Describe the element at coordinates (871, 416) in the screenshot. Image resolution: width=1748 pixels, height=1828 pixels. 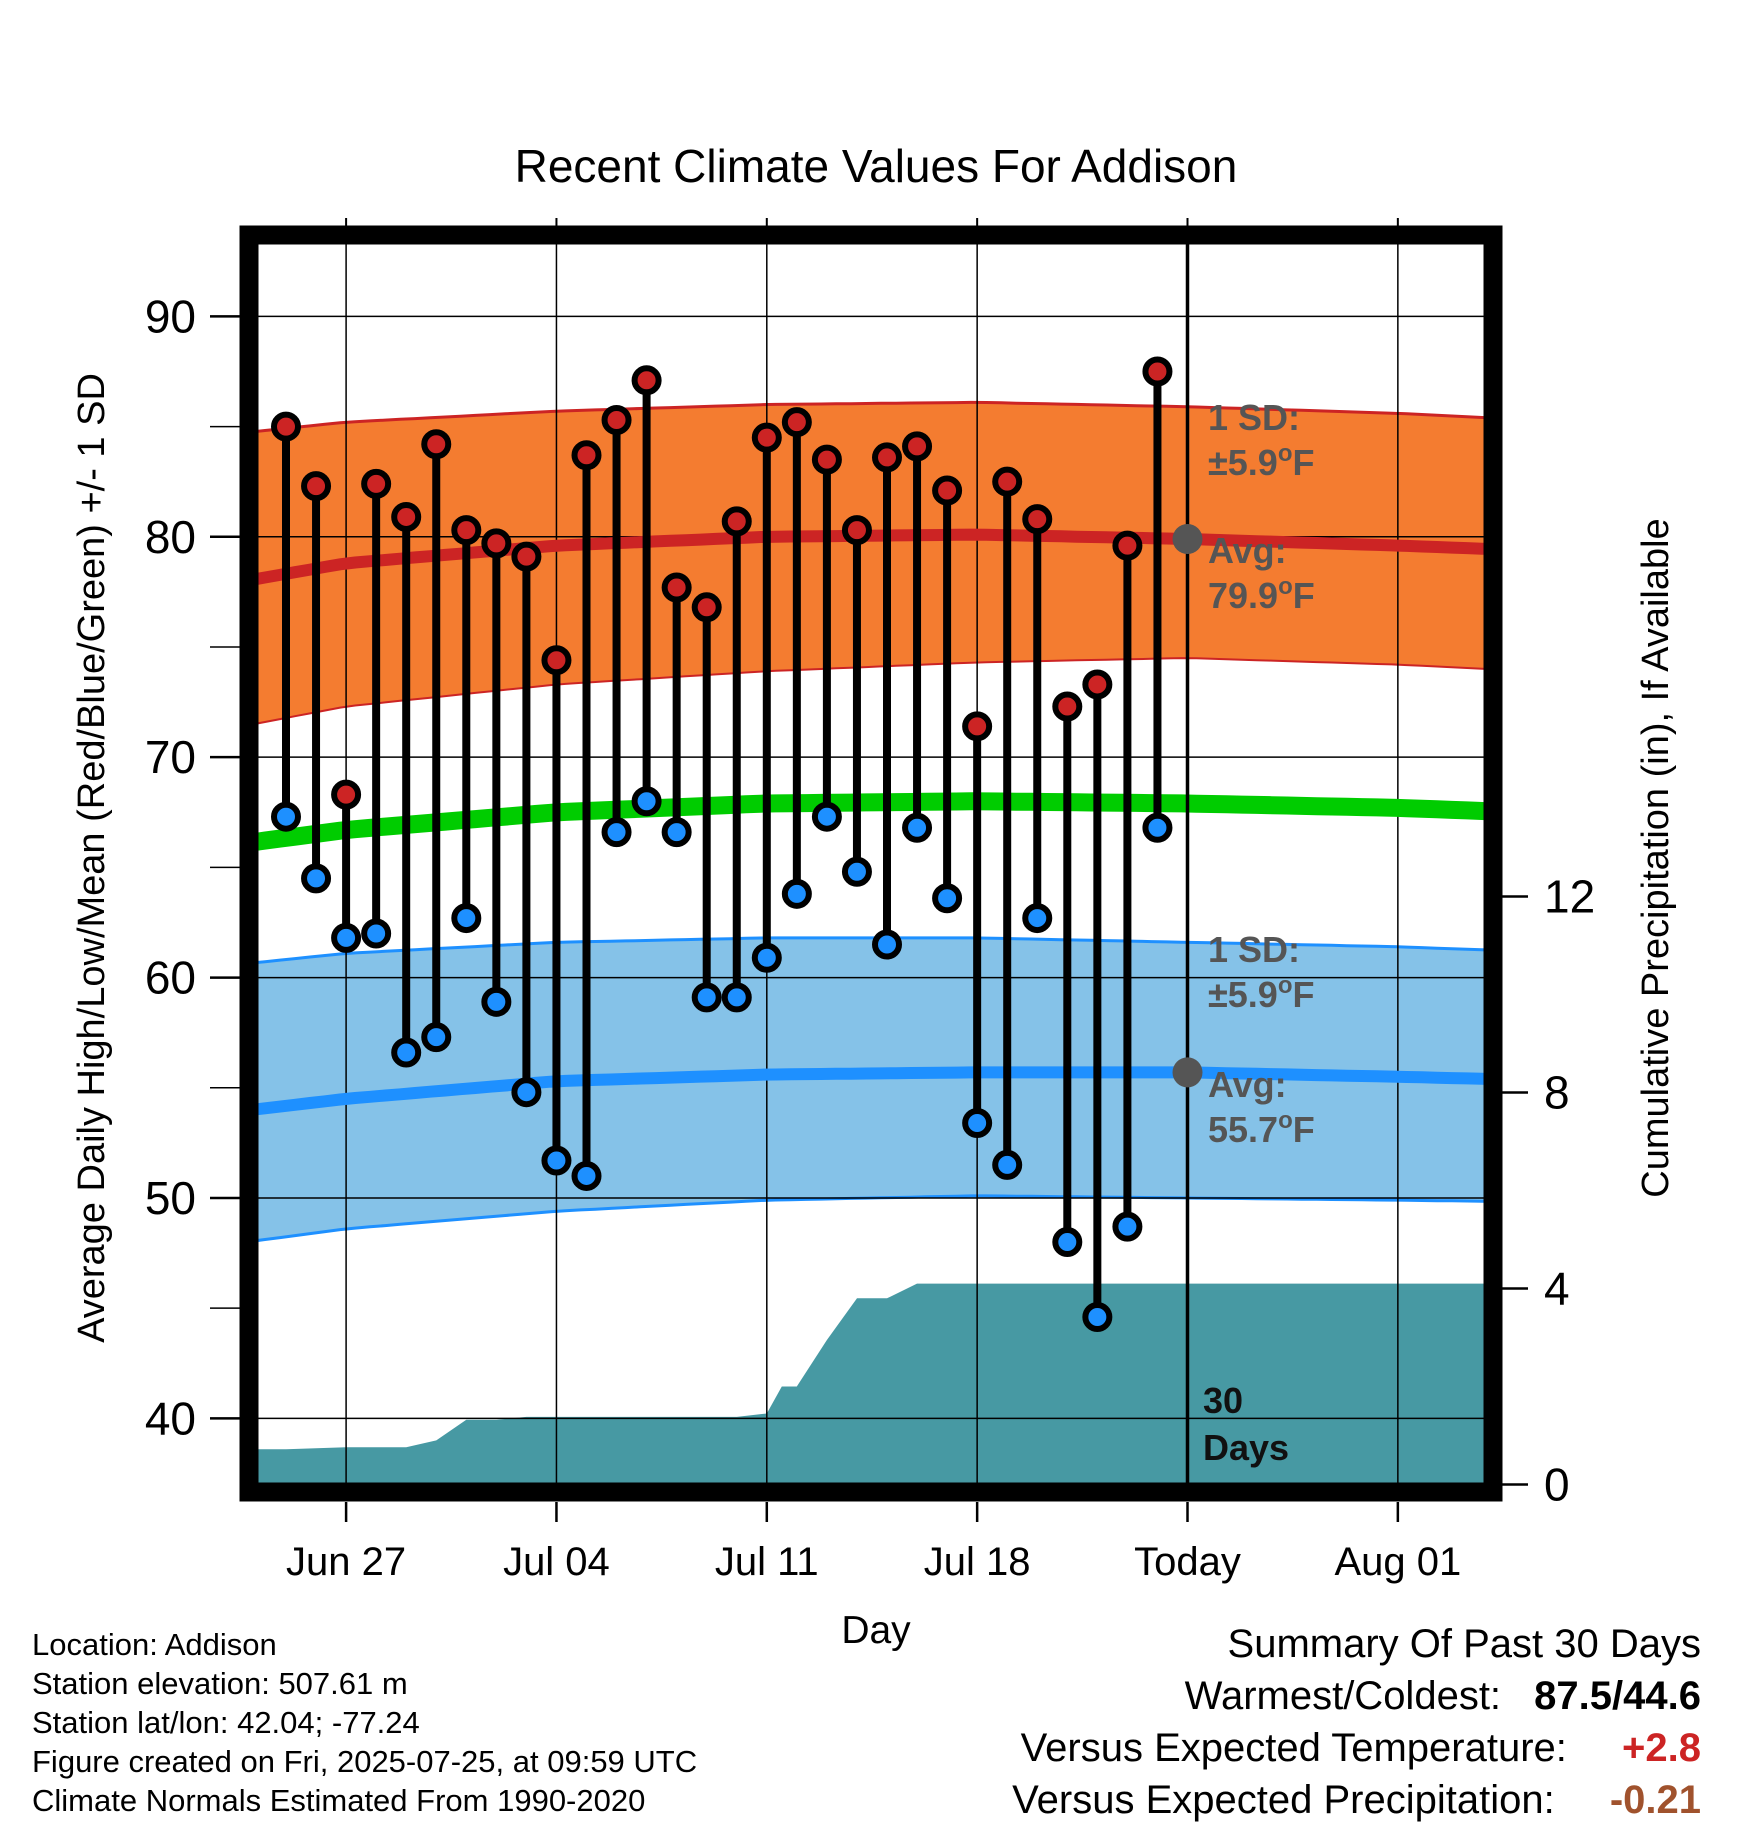
I see `high-sd-upper-edge` at that location.